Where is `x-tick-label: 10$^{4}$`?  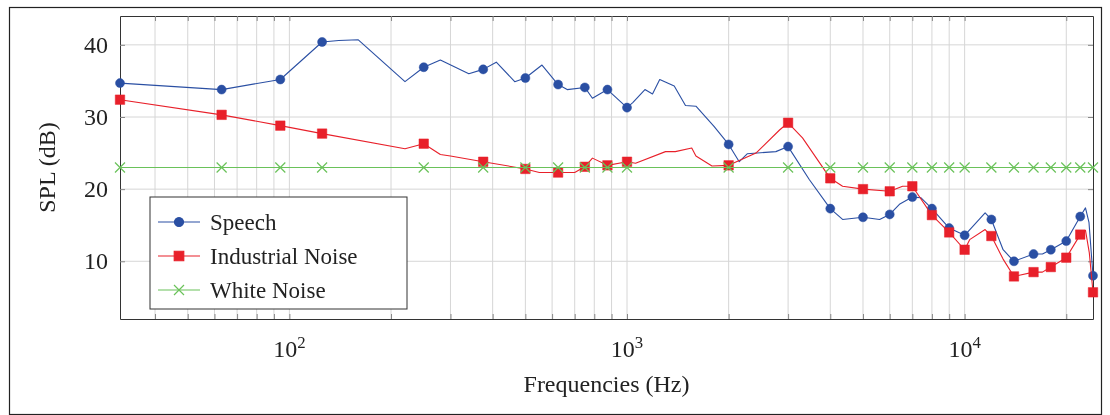 x-tick-label: 10$^{4}$ is located at coordinates (965, 347).